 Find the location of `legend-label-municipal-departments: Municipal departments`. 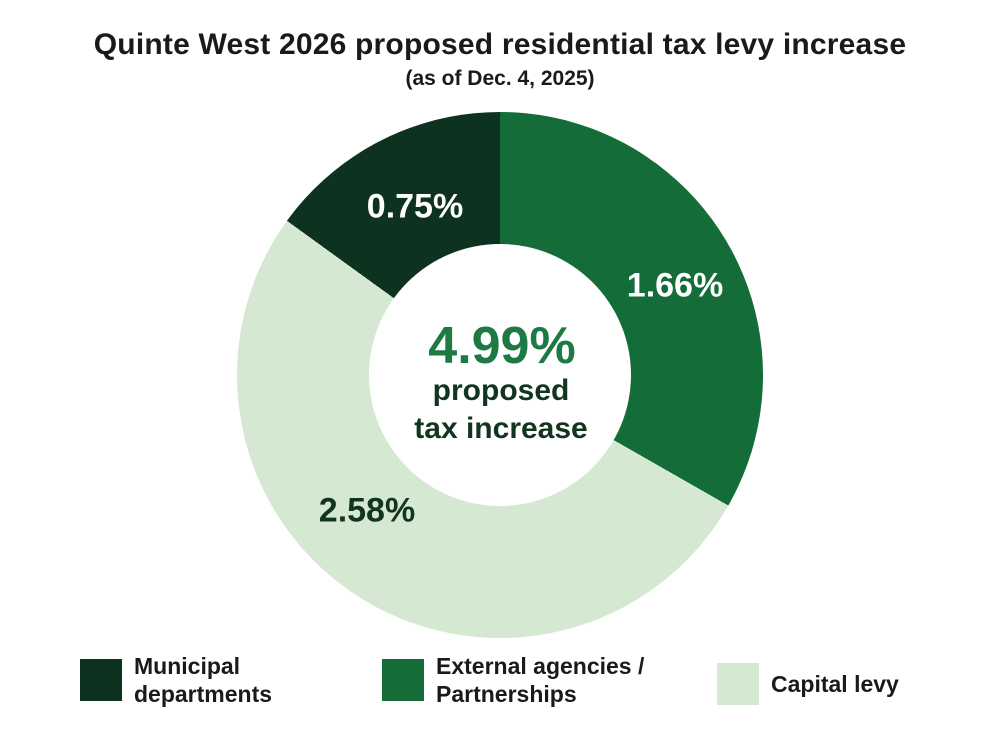

legend-label-municipal-departments: Municipal departments is located at coordinates (203, 680).